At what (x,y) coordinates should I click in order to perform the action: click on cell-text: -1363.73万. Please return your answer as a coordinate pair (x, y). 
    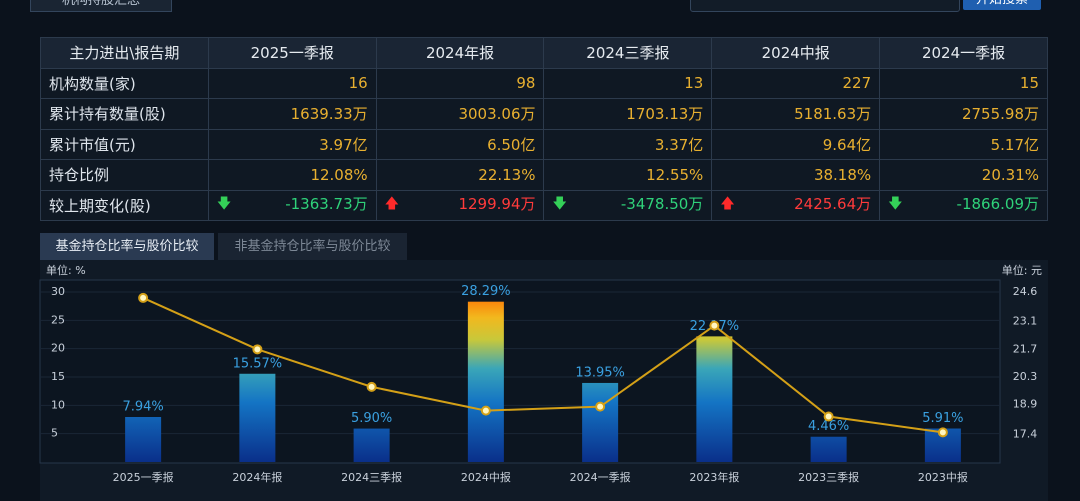
    Looking at the image, I should click on (326, 204).